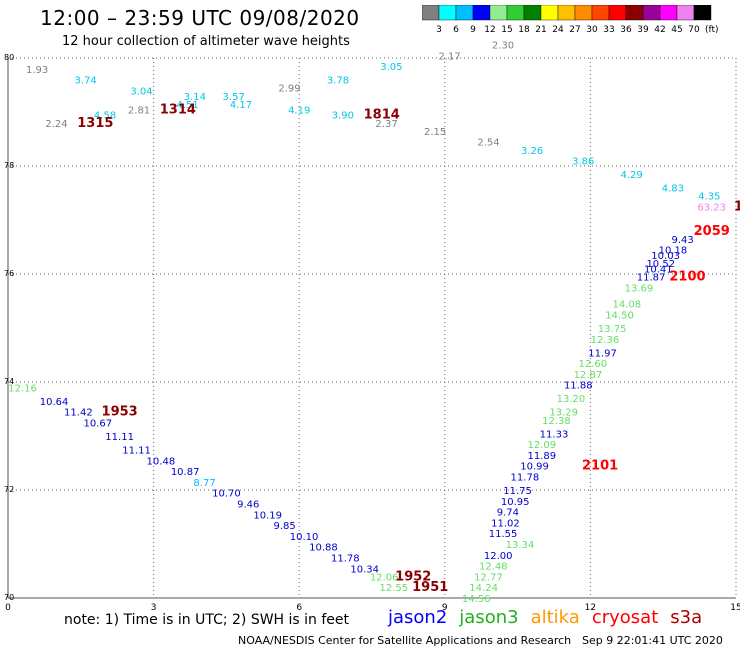 The image size is (740, 650). I want to click on wave-height-label: 10.48, so click(161, 461).